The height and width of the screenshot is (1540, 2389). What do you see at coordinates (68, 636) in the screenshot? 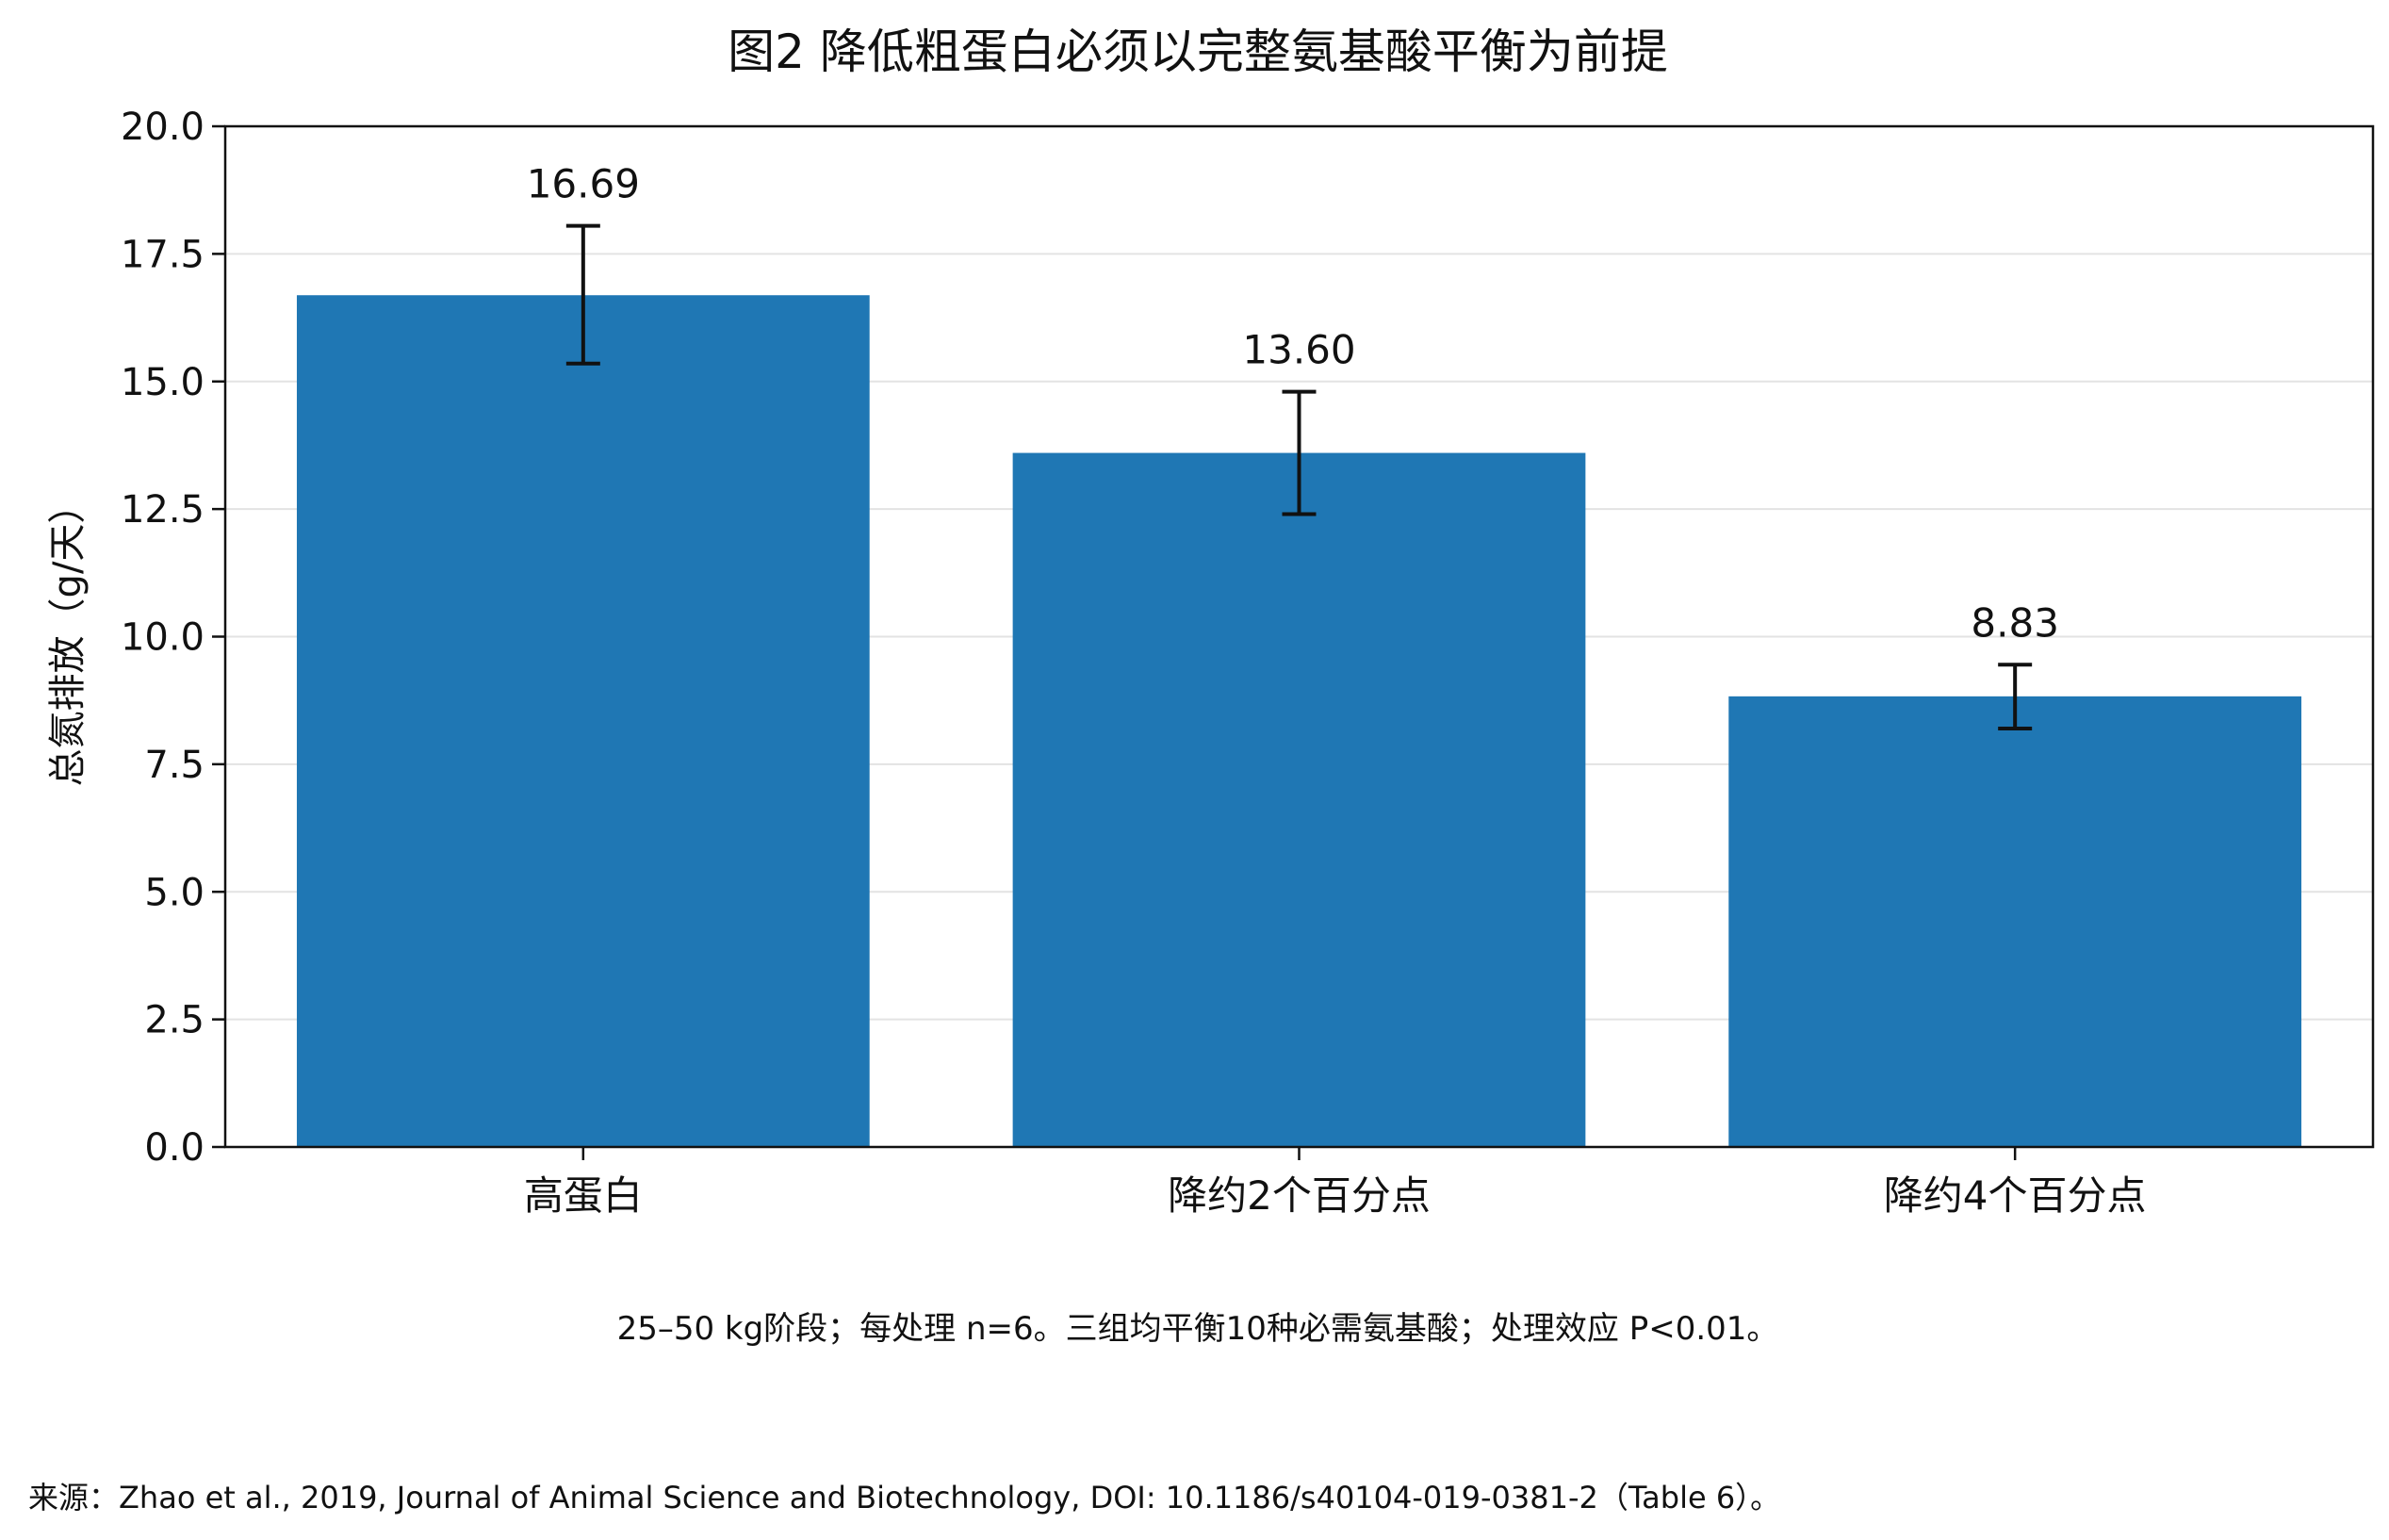
I see `y-axis-label: 总氮排放（g/天）` at bounding box center [68, 636].